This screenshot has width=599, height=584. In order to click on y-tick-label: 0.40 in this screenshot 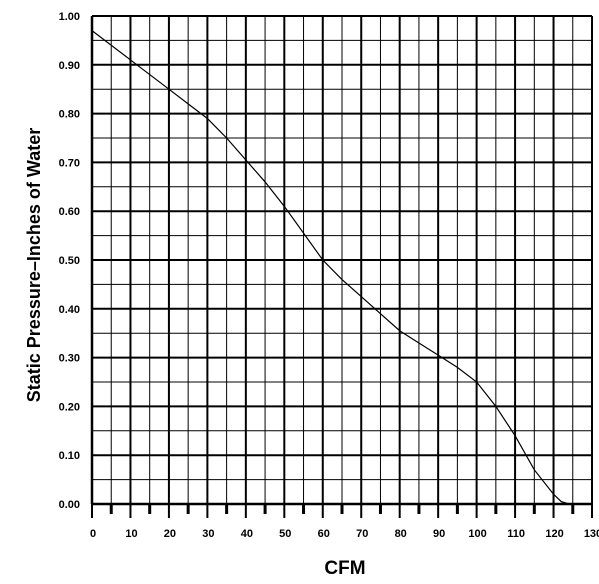, I will do `click(69, 310)`.